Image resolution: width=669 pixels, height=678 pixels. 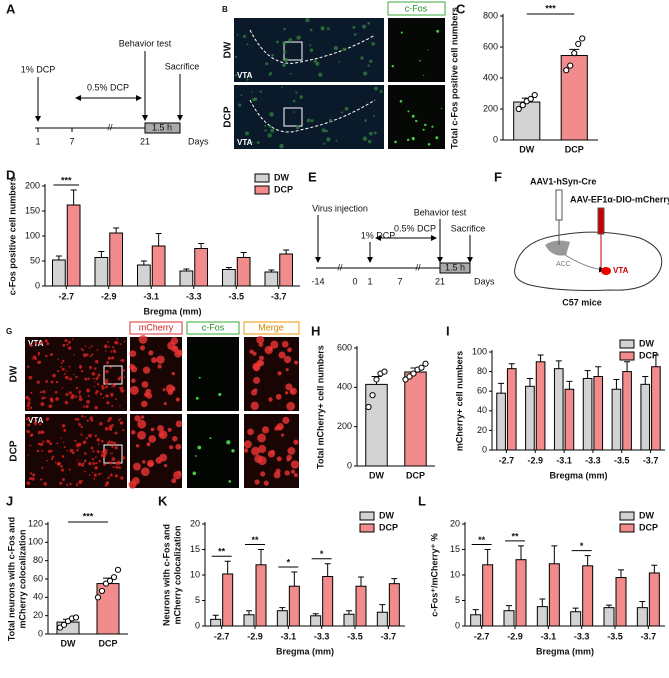 What do you see at coordinates (355, 636) in the screenshot?
I see `x-tick-label: -3.5` at bounding box center [355, 636].